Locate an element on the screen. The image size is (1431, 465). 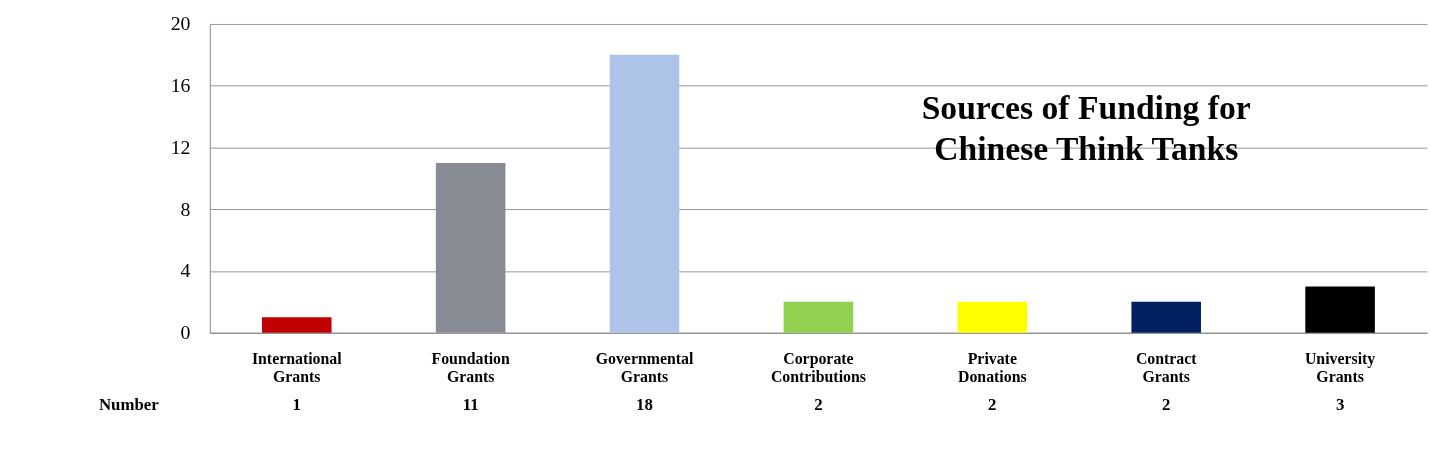
data-label: 1 is located at coordinates (296, 404).